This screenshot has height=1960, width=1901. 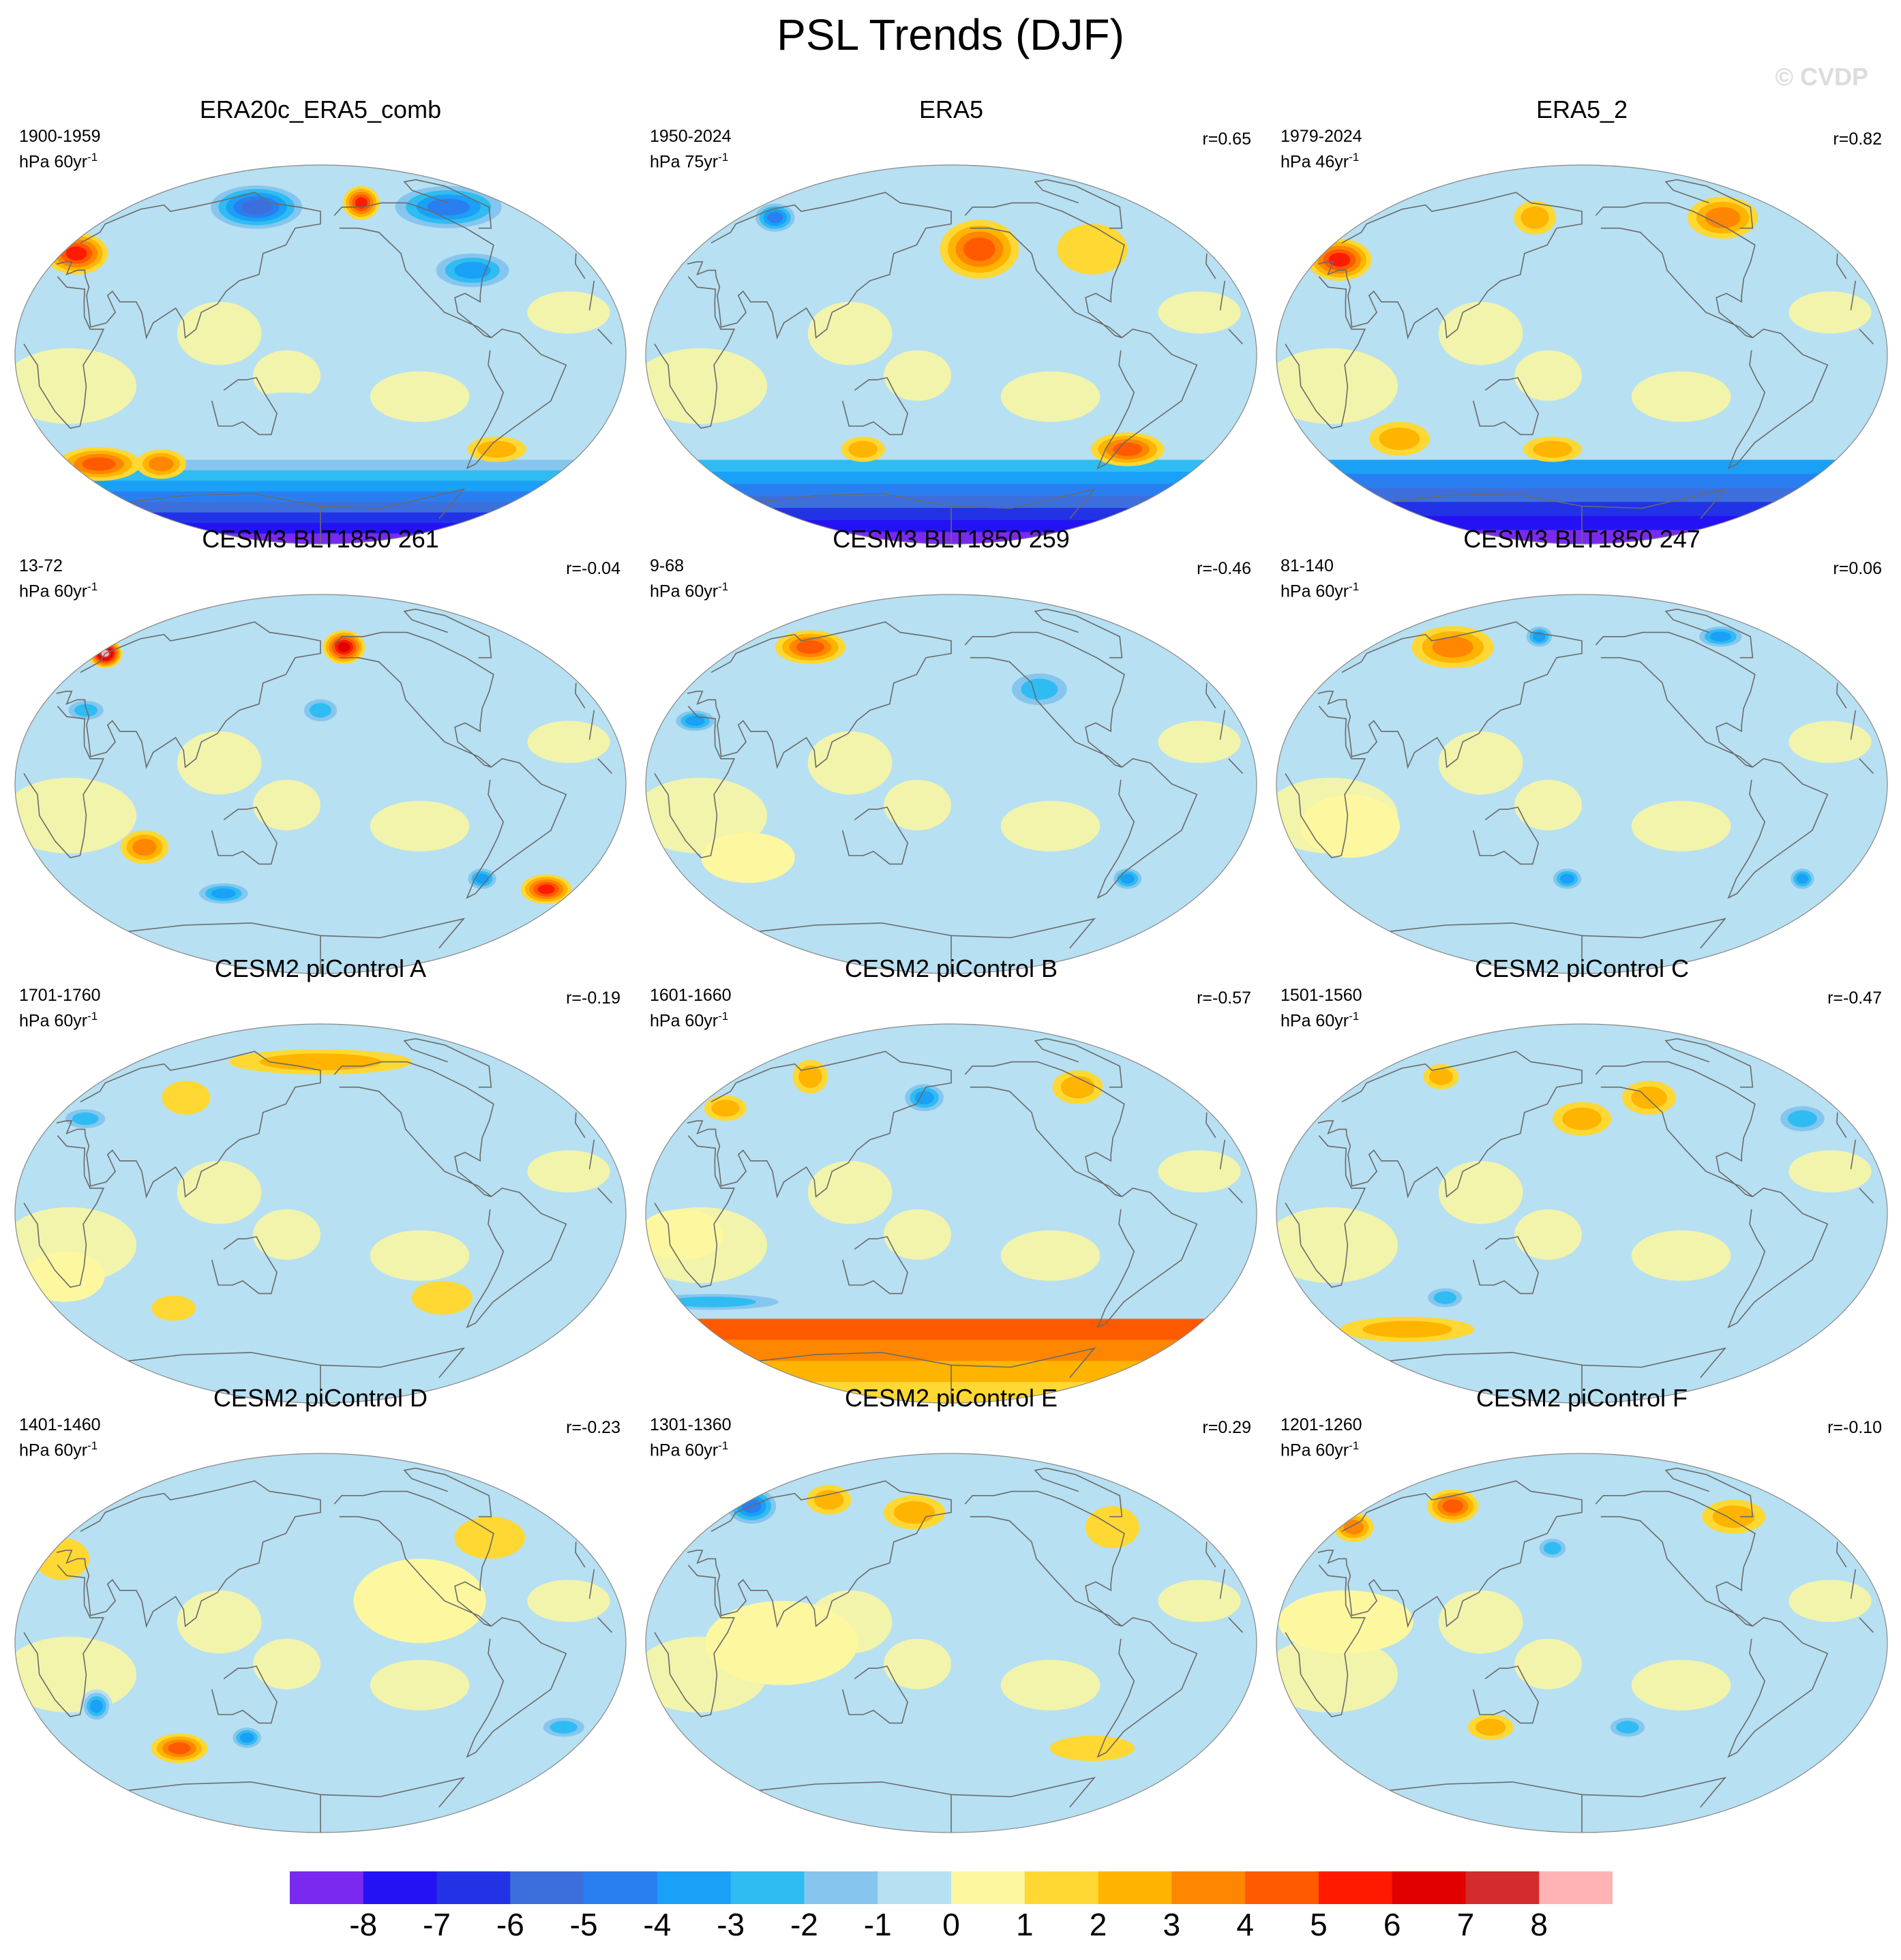 I want to click on colorbar-tick-label: -4, so click(x=657, y=1924).